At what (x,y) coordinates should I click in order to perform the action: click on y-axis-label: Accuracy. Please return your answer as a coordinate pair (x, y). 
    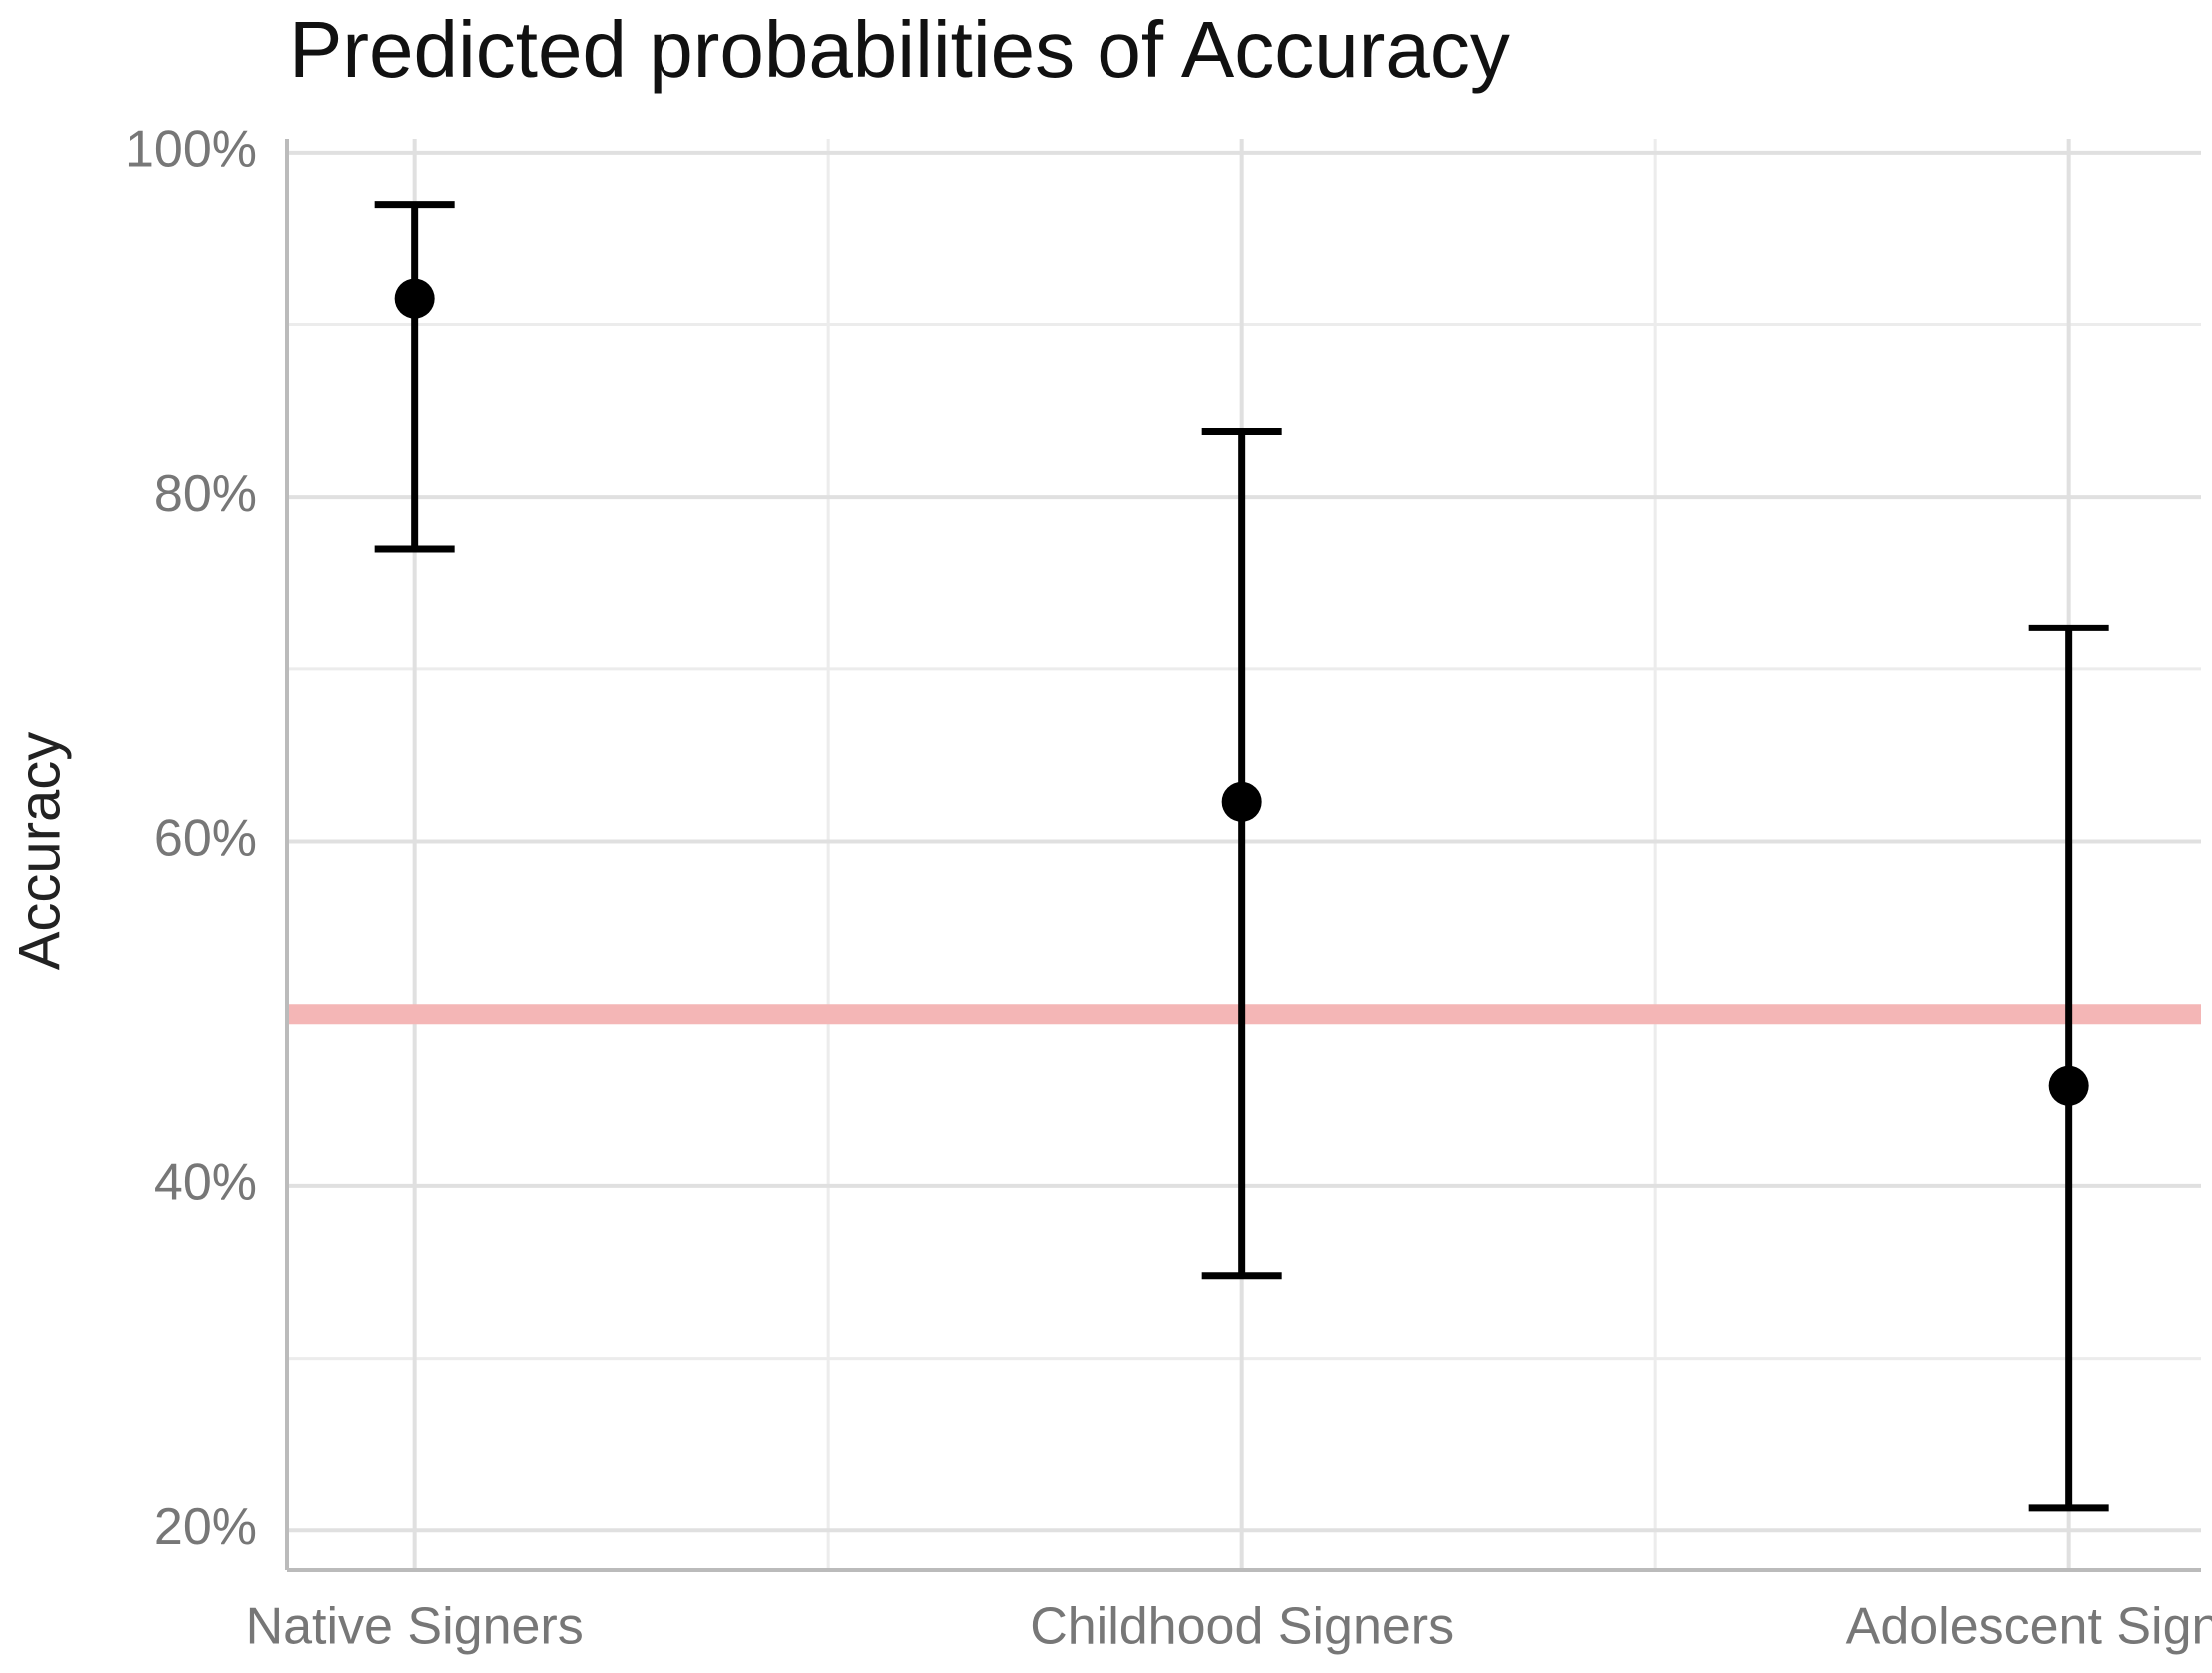
    Looking at the image, I should click on (39, 851).